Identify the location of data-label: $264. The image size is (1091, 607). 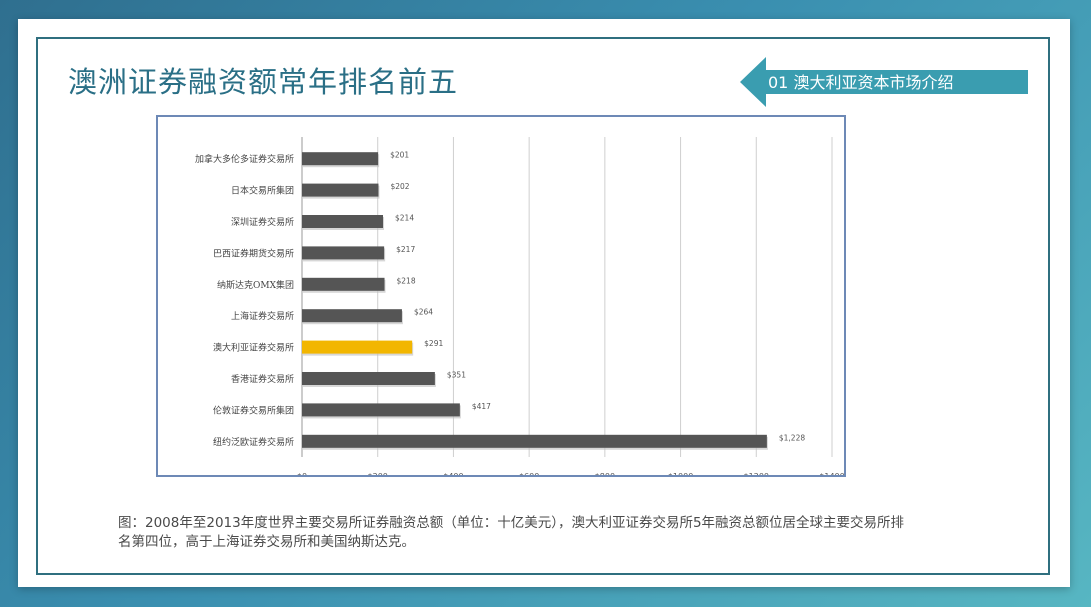
(423, 312).